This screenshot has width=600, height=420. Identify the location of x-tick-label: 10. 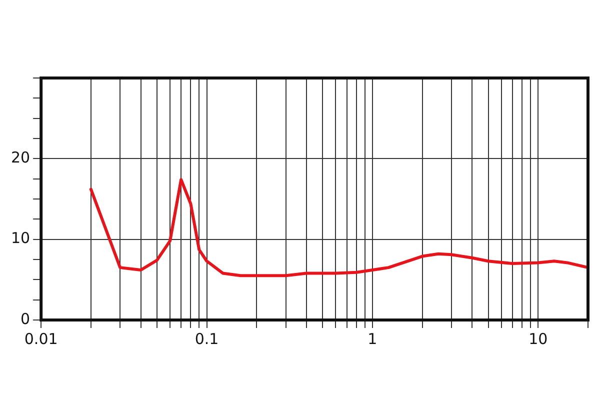
(538, 339).